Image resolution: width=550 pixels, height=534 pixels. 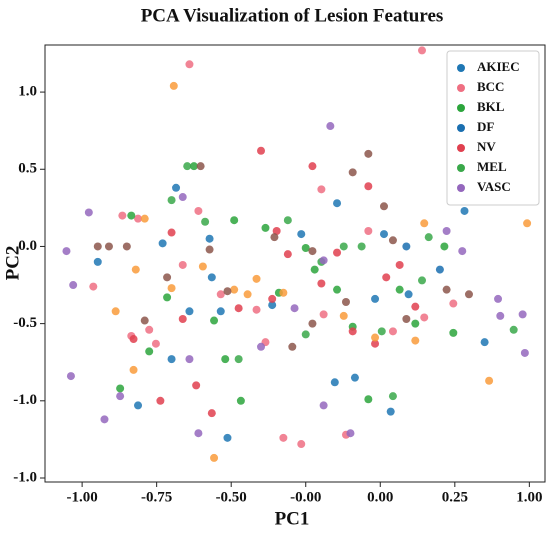 What do you see at coordinates (490, 86) in the screenshot?
I see `legend-label: BCC` at bounding box center [490, 86].